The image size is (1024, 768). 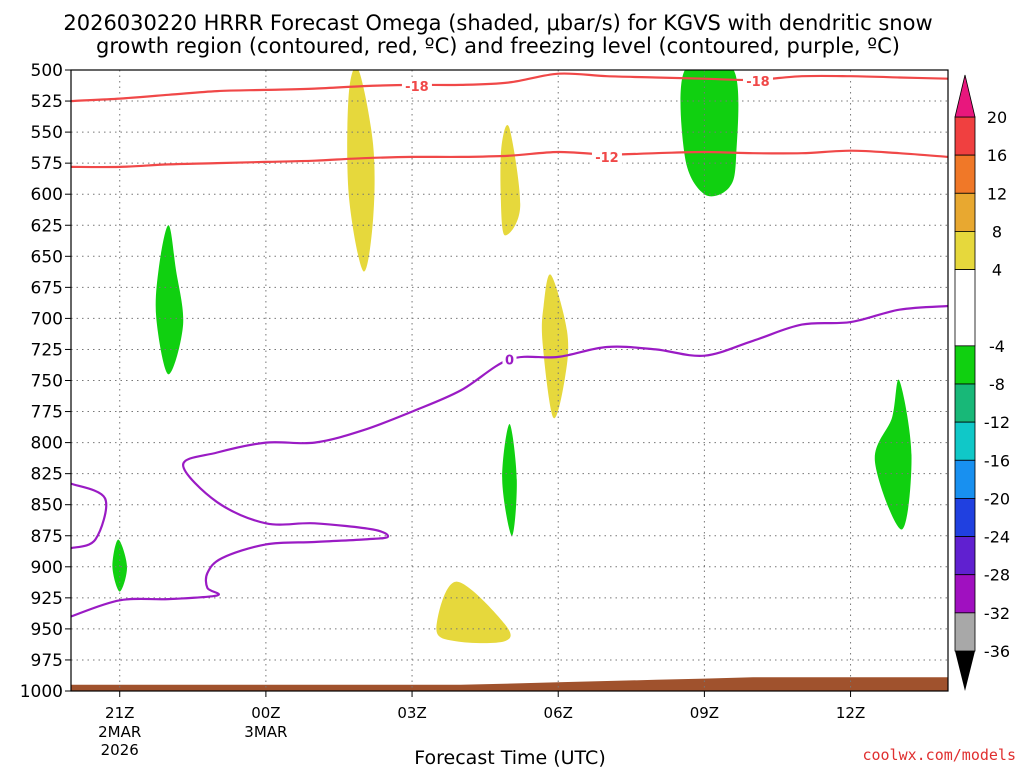 I want to click on colorbar-level-label: 8, so click(x=997, y=231).